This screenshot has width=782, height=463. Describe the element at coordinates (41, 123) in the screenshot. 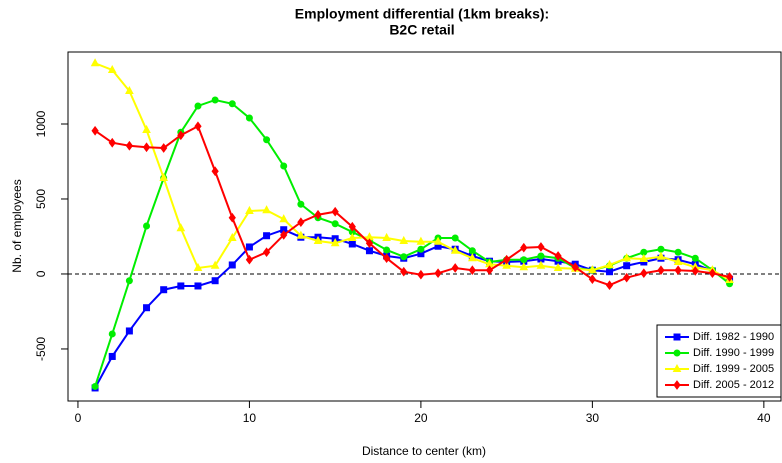

I see `y-tick-label: 1000` at that location.